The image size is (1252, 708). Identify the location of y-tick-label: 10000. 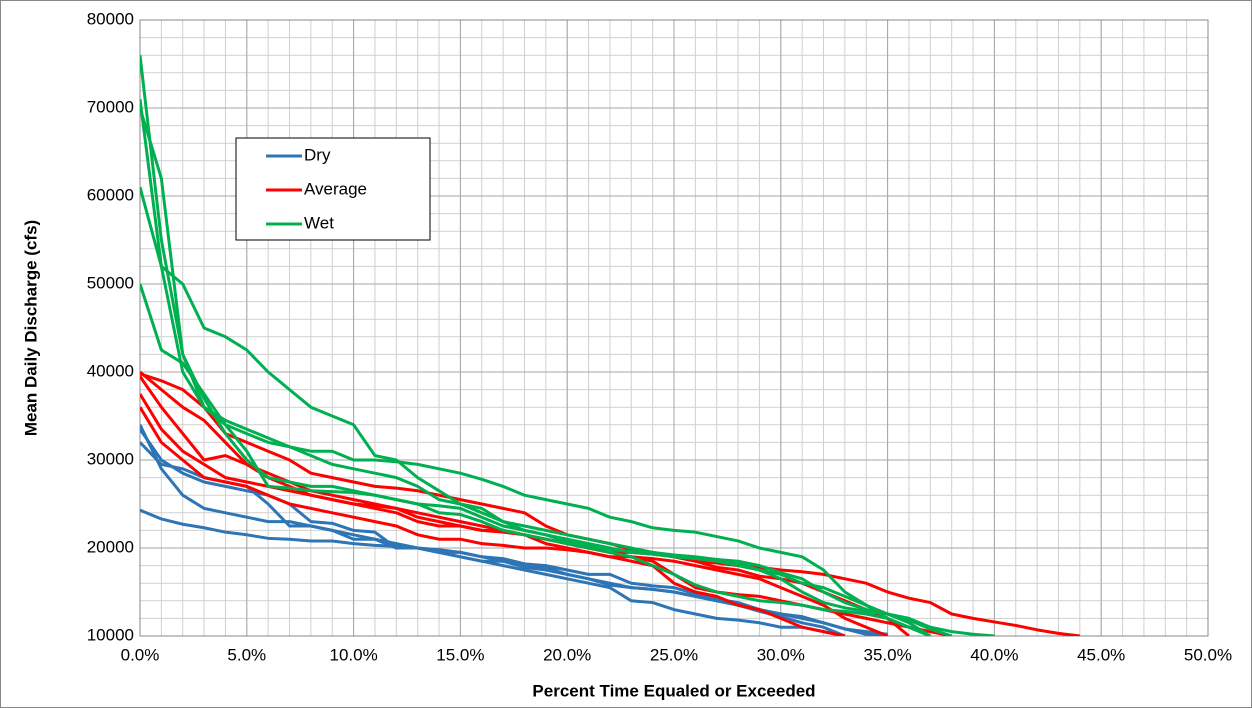
(110, 634).